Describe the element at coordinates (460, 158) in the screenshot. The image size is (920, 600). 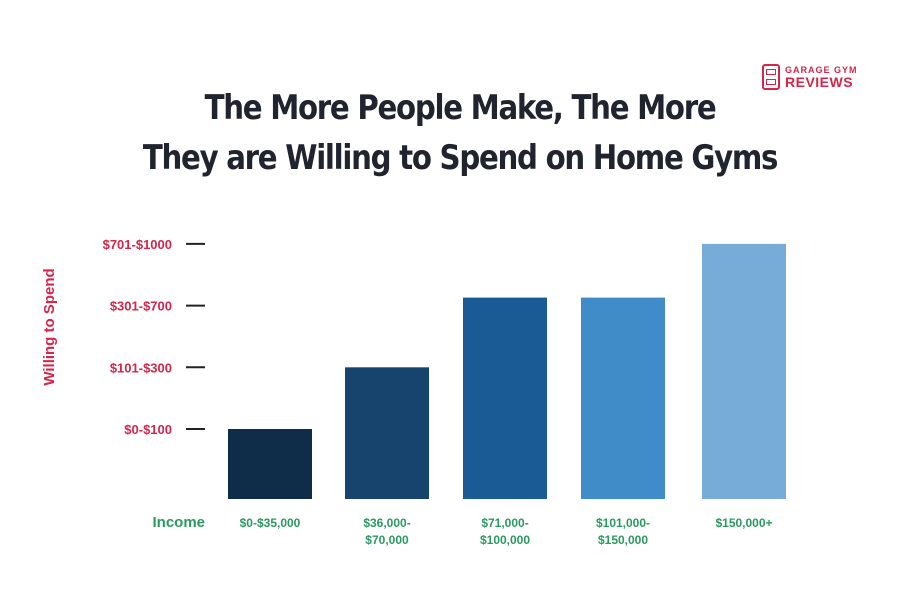
I see `chart-title-line-2: They are Willing to Spend on Home Gyms` at that location.